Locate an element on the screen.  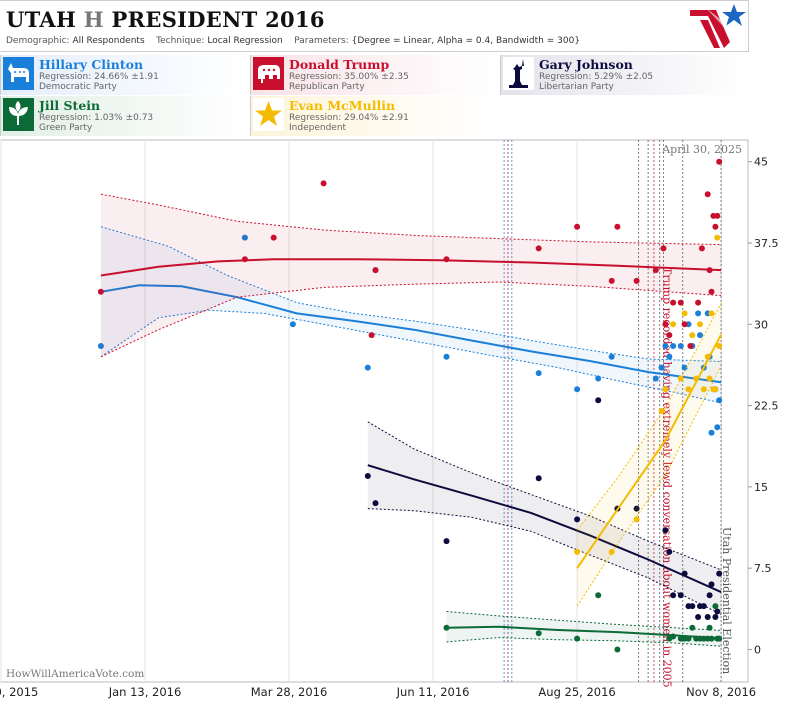
statue-of-liberty-icon is located at coordinates (518, 73).